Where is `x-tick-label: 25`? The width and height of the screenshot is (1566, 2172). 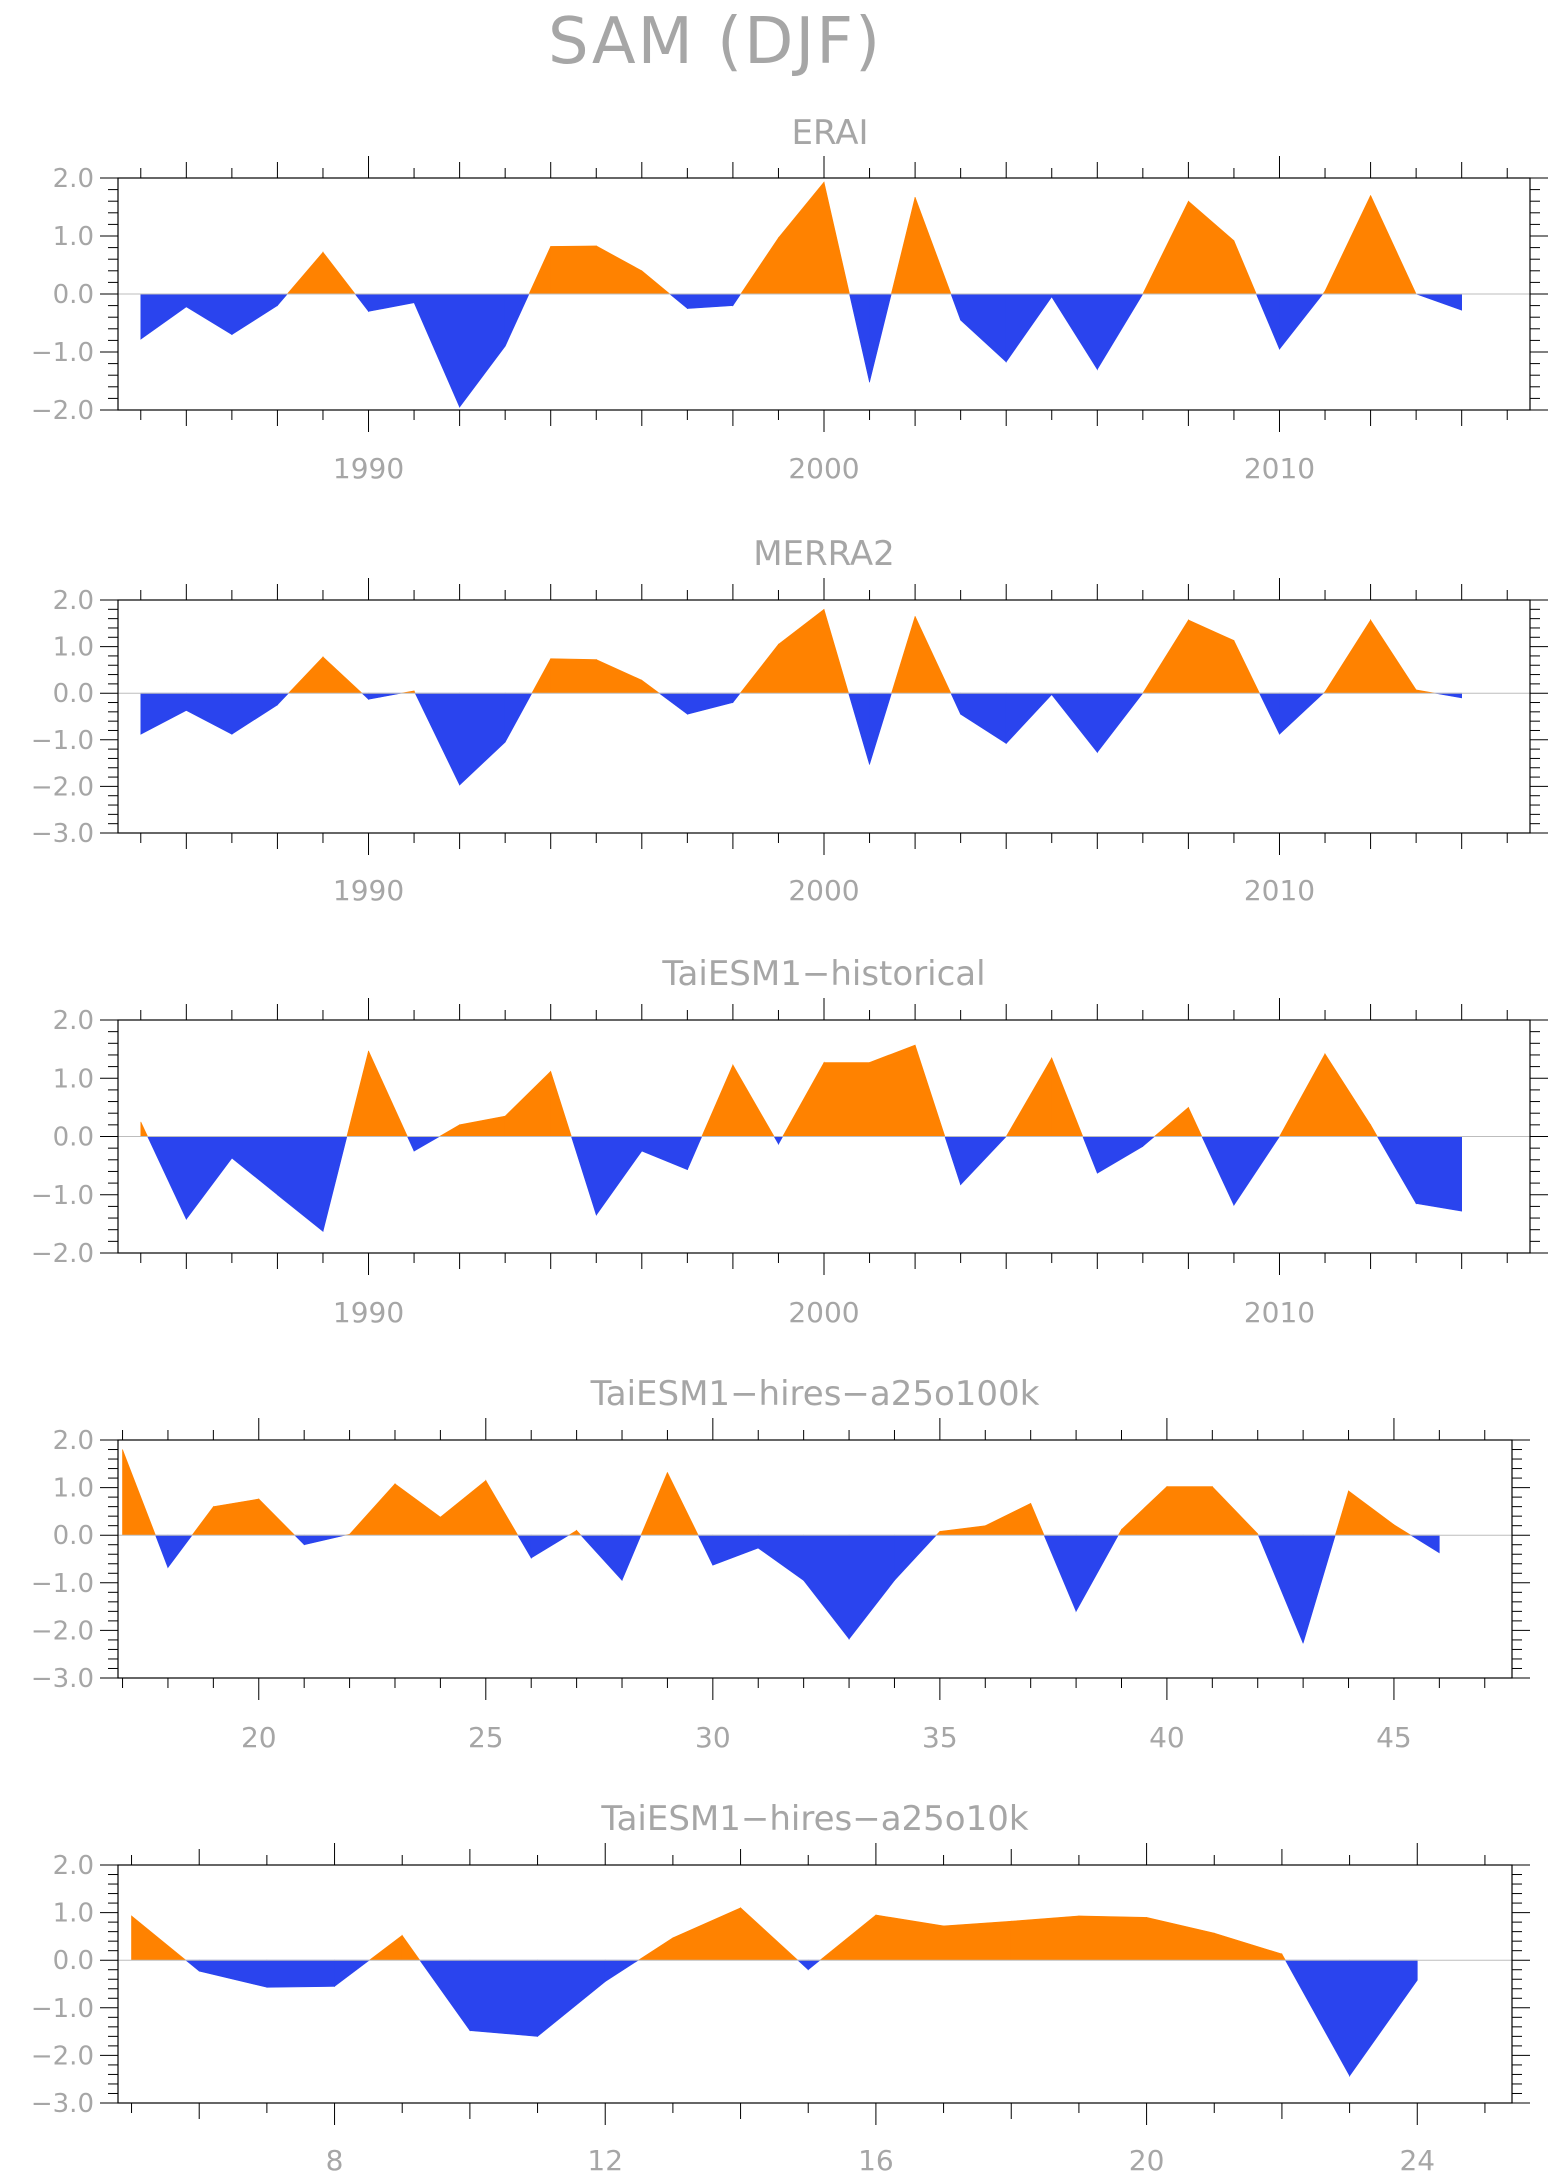
x-tick-label: 25 is located at coordinates (486, 1737).